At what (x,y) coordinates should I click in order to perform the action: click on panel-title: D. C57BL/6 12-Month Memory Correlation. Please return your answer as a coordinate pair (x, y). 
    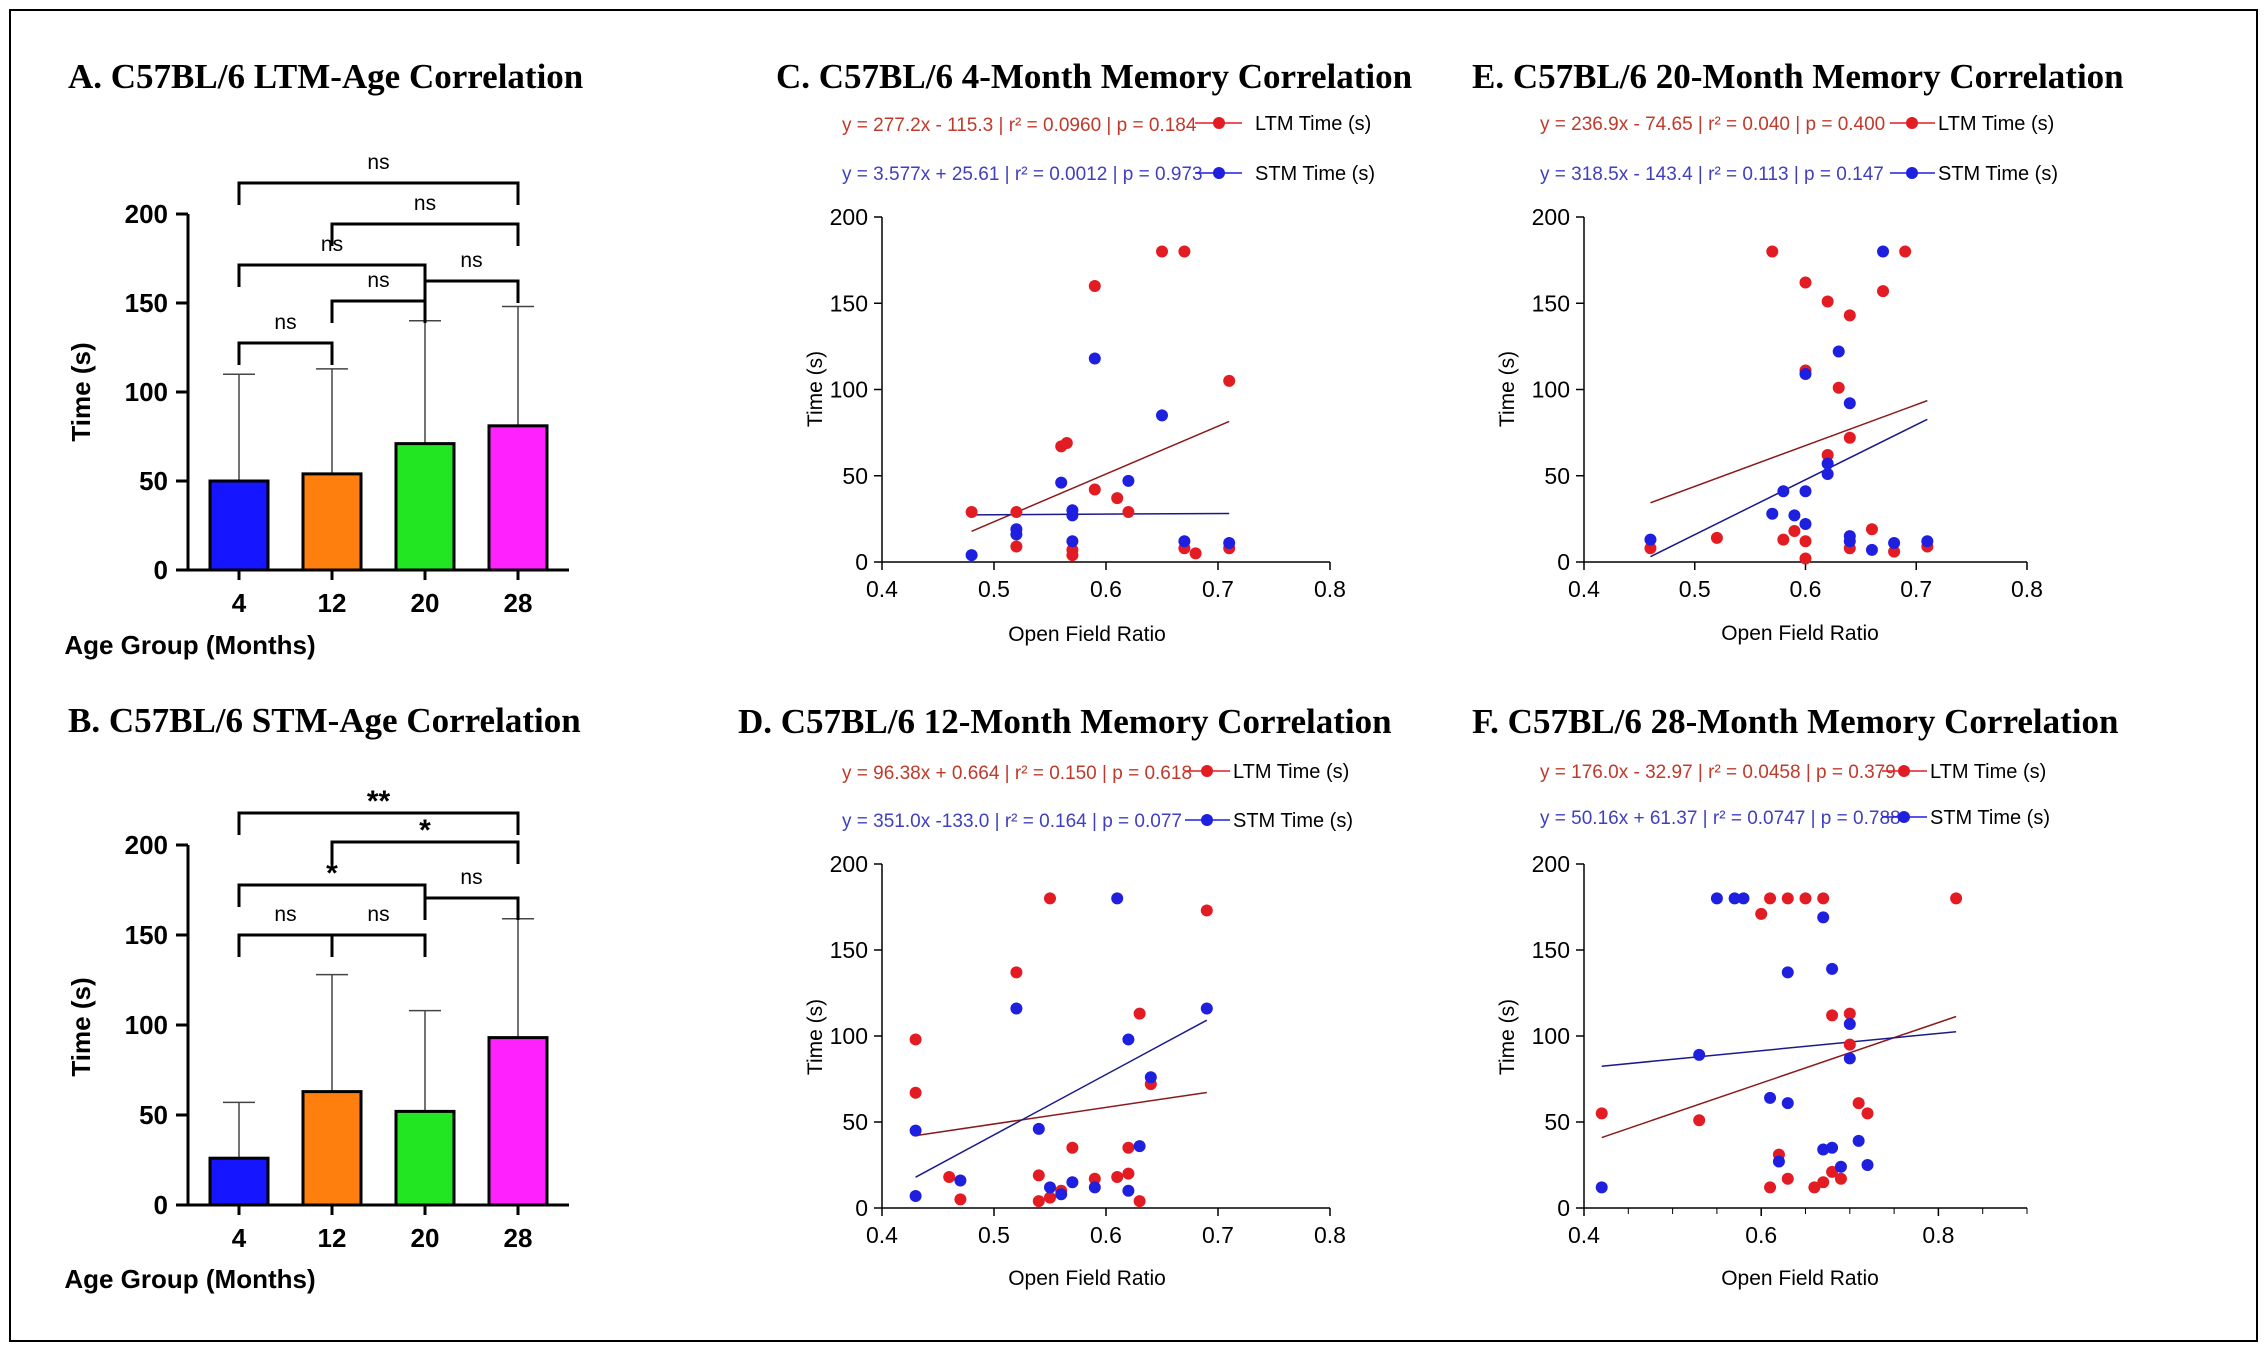
    Looking at the image, I should click on (1065, 721).